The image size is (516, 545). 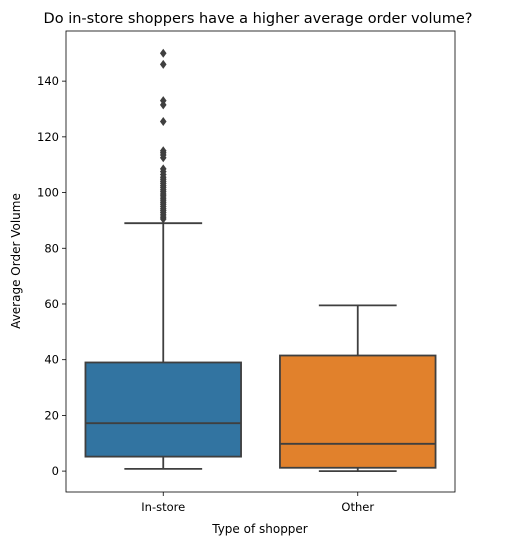 What do you see at coordinates (55, 471) in the screenshot?
I see `y-tick-label: 0` at bounding box center [55, 471].